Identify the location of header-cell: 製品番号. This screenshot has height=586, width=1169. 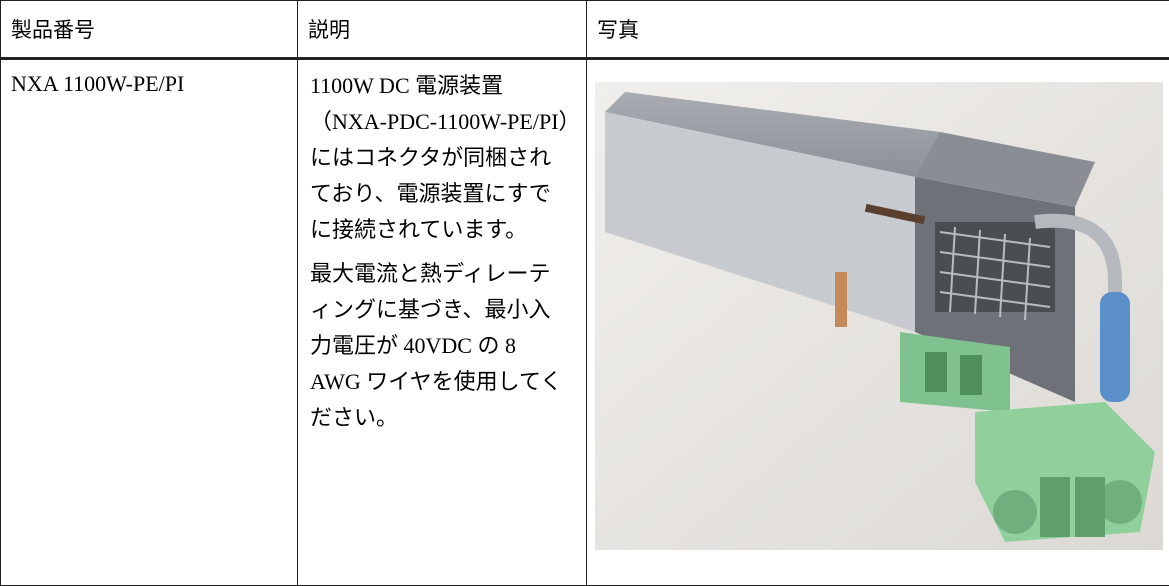
(149, 30).